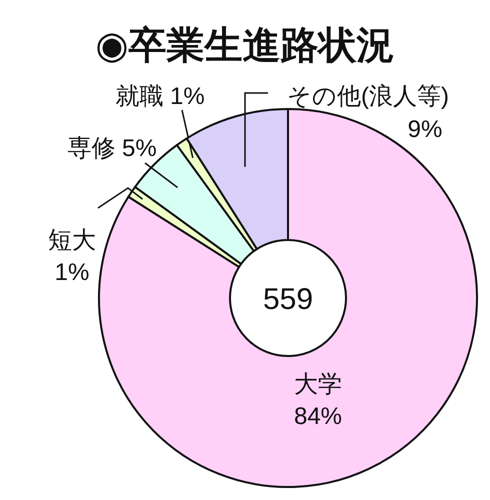  I want to click on slice-label: 9%, so click(425, 129).